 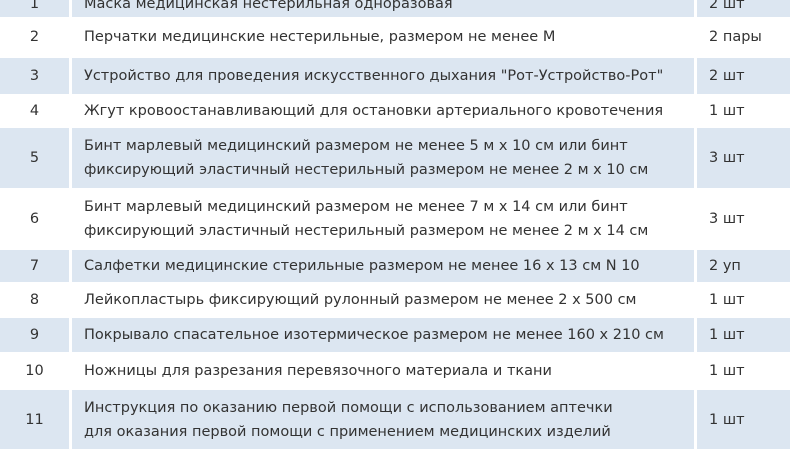 I want to click on row-number: 10, so click(x=34, y=371).